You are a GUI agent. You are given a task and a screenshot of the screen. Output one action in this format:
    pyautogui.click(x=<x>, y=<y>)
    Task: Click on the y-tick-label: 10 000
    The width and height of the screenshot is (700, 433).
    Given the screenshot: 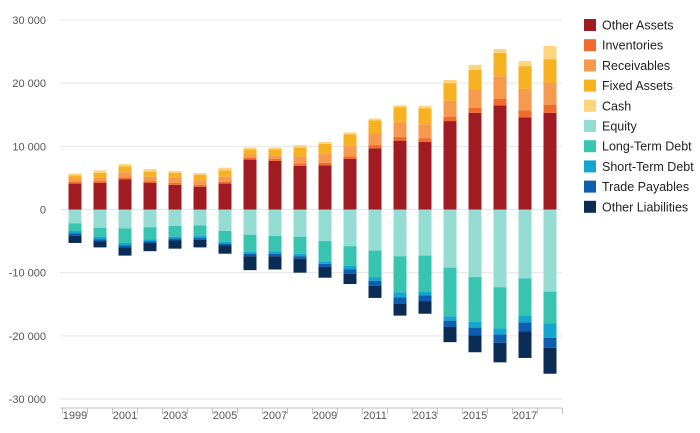 What is the action you would take?
    pyautogui.click(x=29, y=147)
    